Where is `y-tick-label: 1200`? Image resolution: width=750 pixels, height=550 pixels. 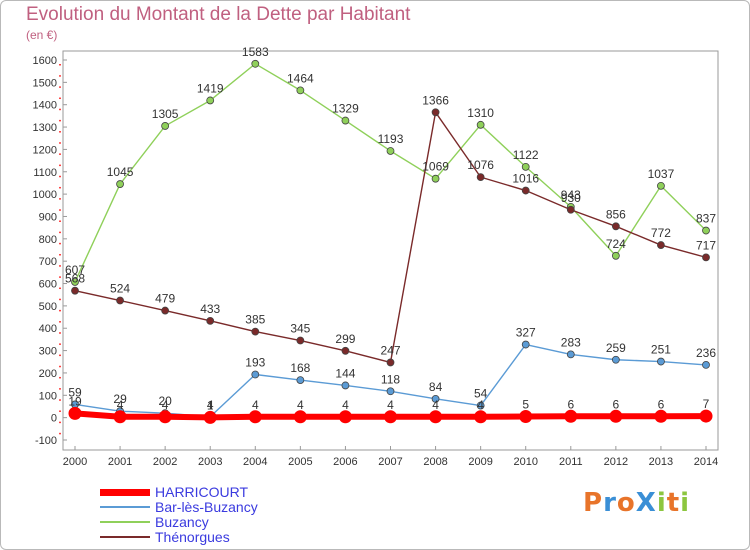 y-tick-label: 1200 is located at coordinates (45, 150).